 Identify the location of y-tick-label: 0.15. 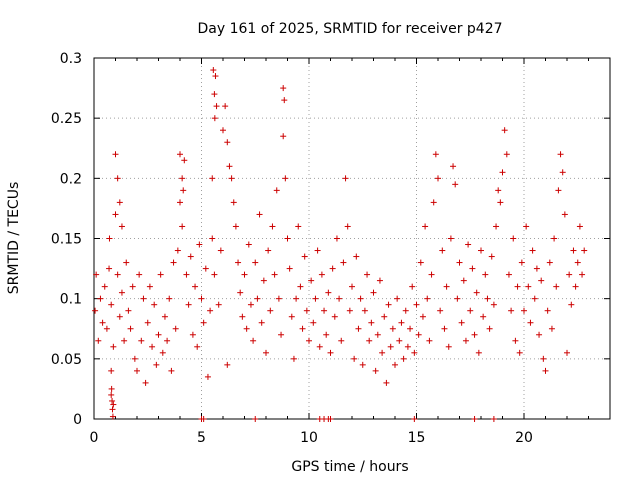
(66, 240).